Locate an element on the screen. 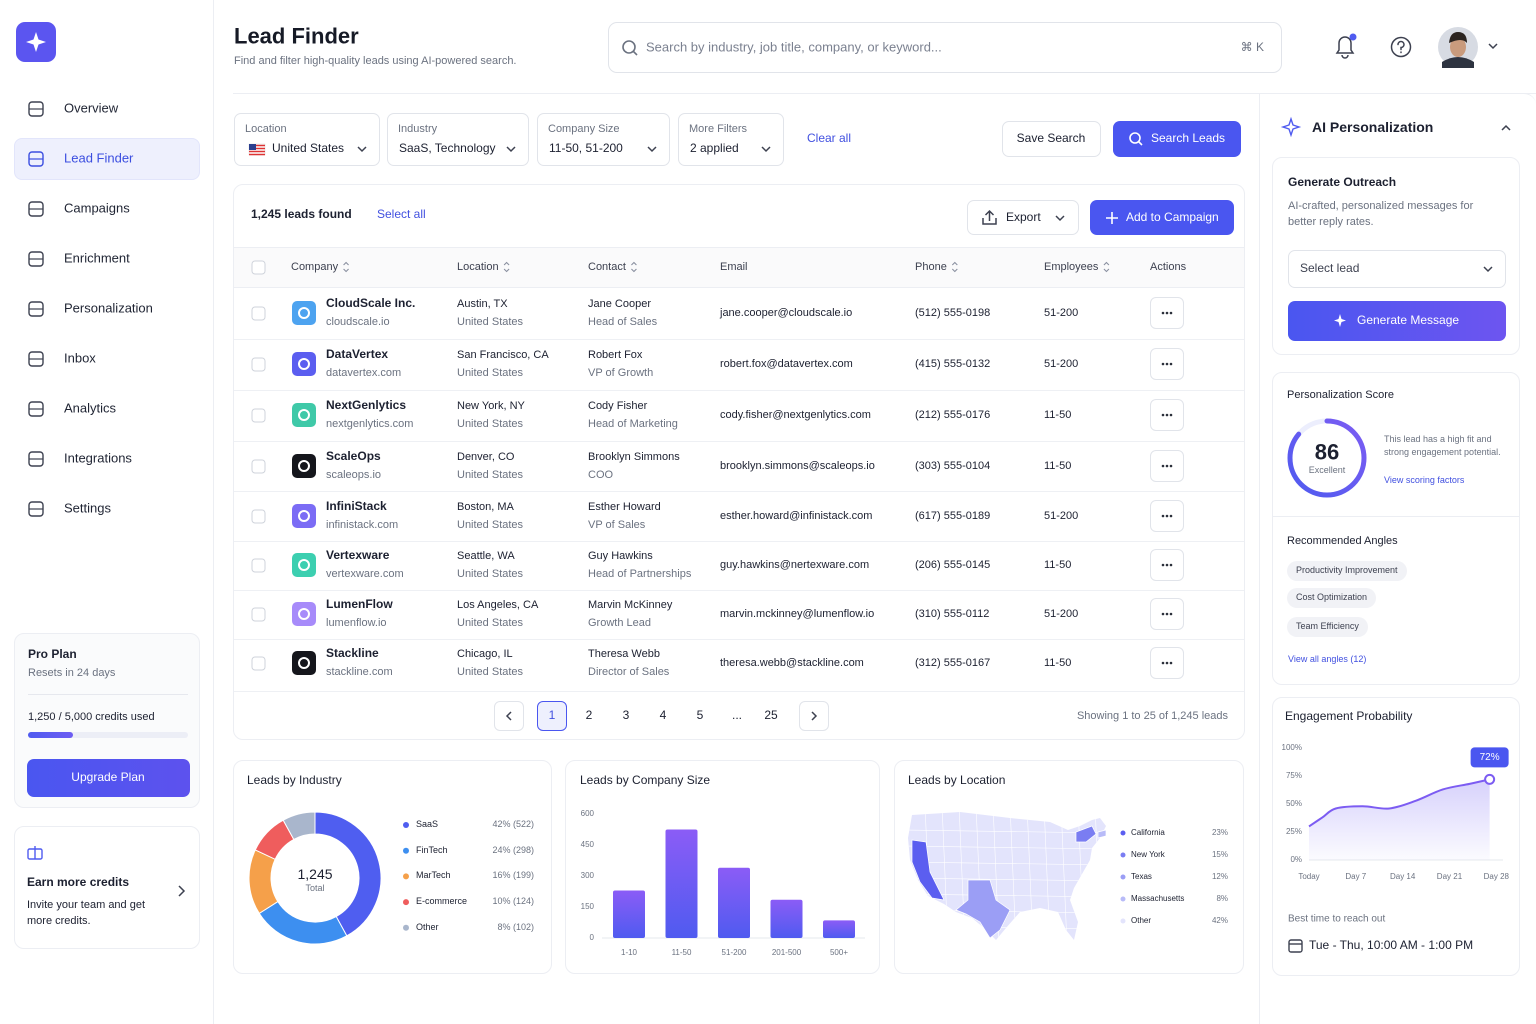 Image resolution: width=1536 pixels, height=1024 pixels. x-tick-label: Day 14 is located at coordinates (1402, 876).